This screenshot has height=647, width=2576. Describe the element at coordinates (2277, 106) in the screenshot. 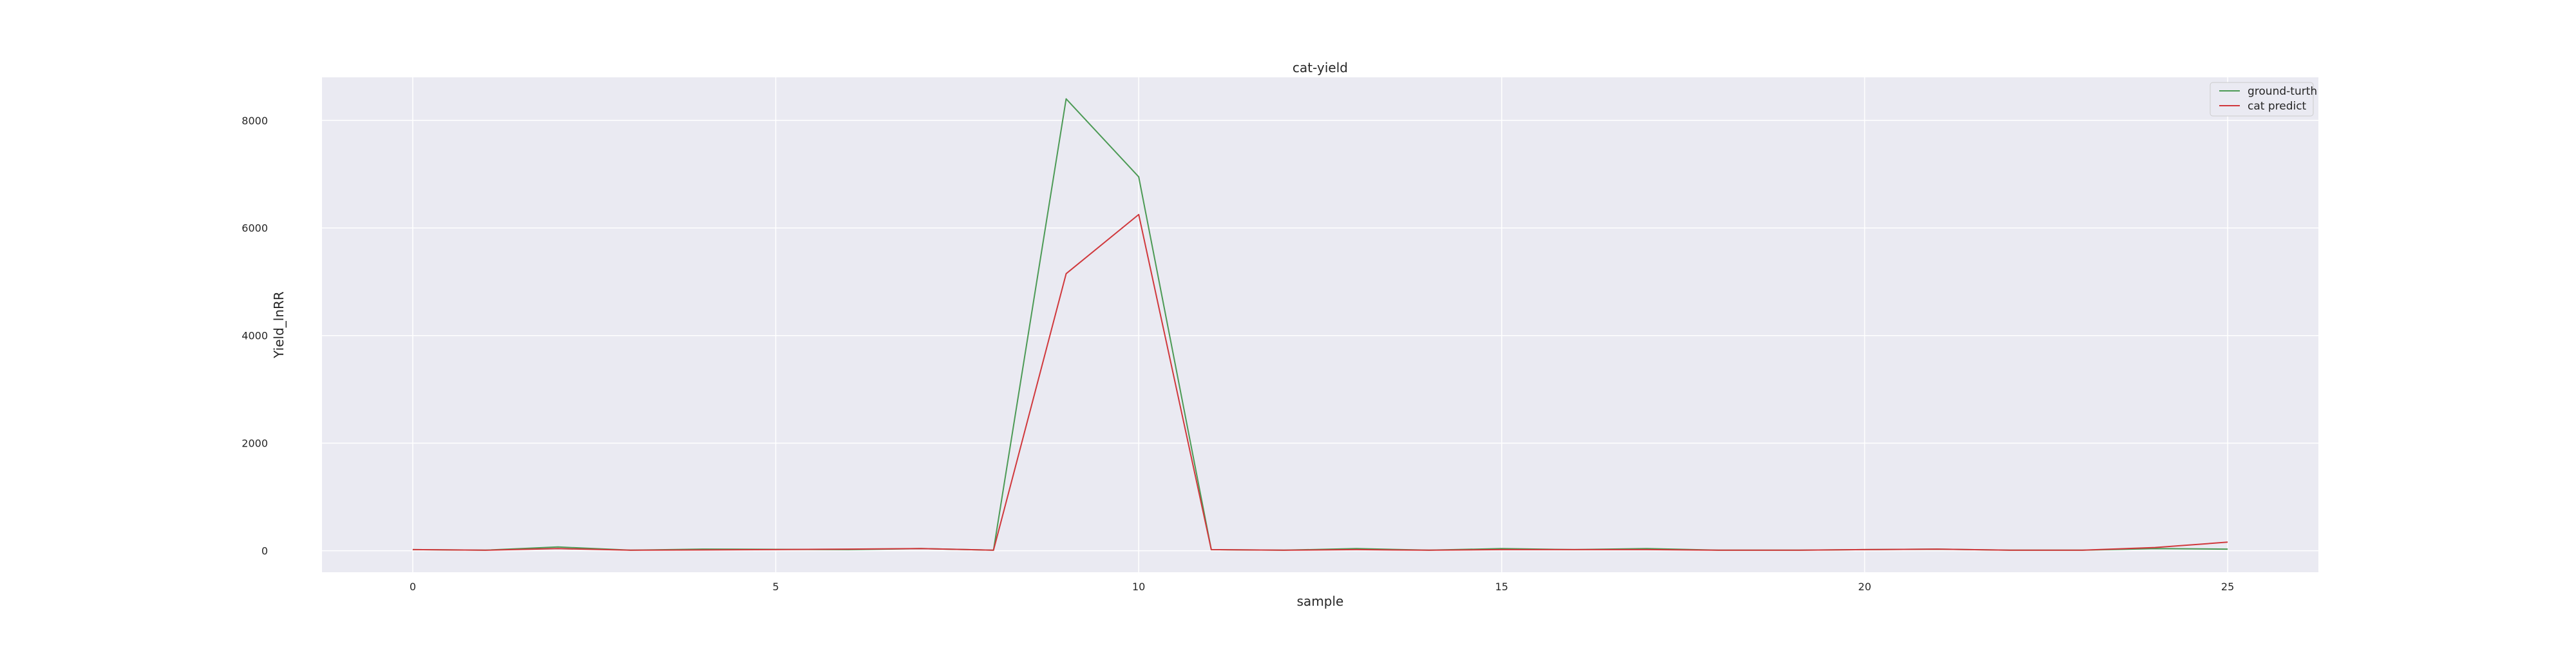

I see `legend-label-cat-predict: cat predict` at that location.